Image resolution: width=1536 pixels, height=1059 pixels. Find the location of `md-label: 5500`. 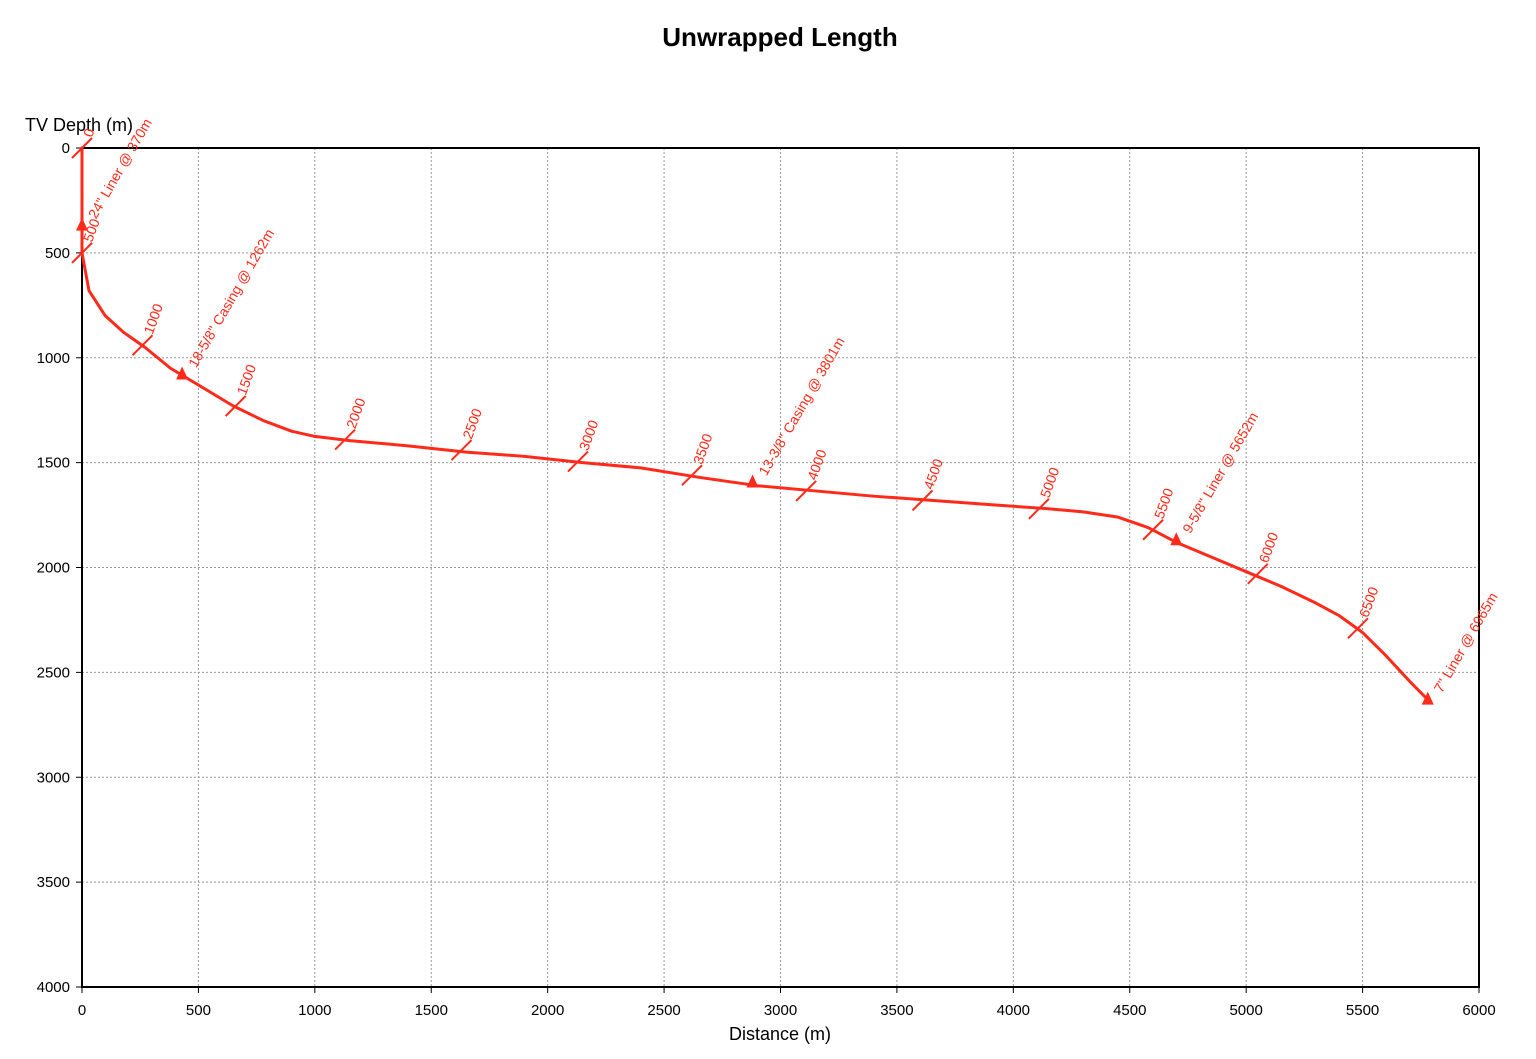

md-label: 5500 is located at coordinates (1164, 503).